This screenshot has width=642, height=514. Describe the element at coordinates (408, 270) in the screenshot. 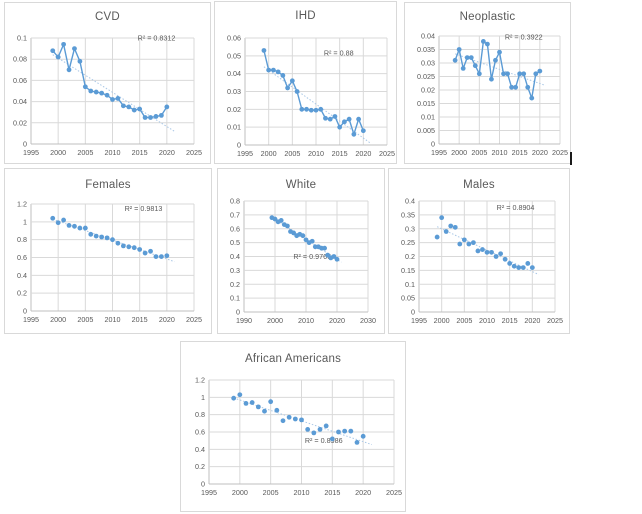

I see `y-tick-label: 0.15` at that location.